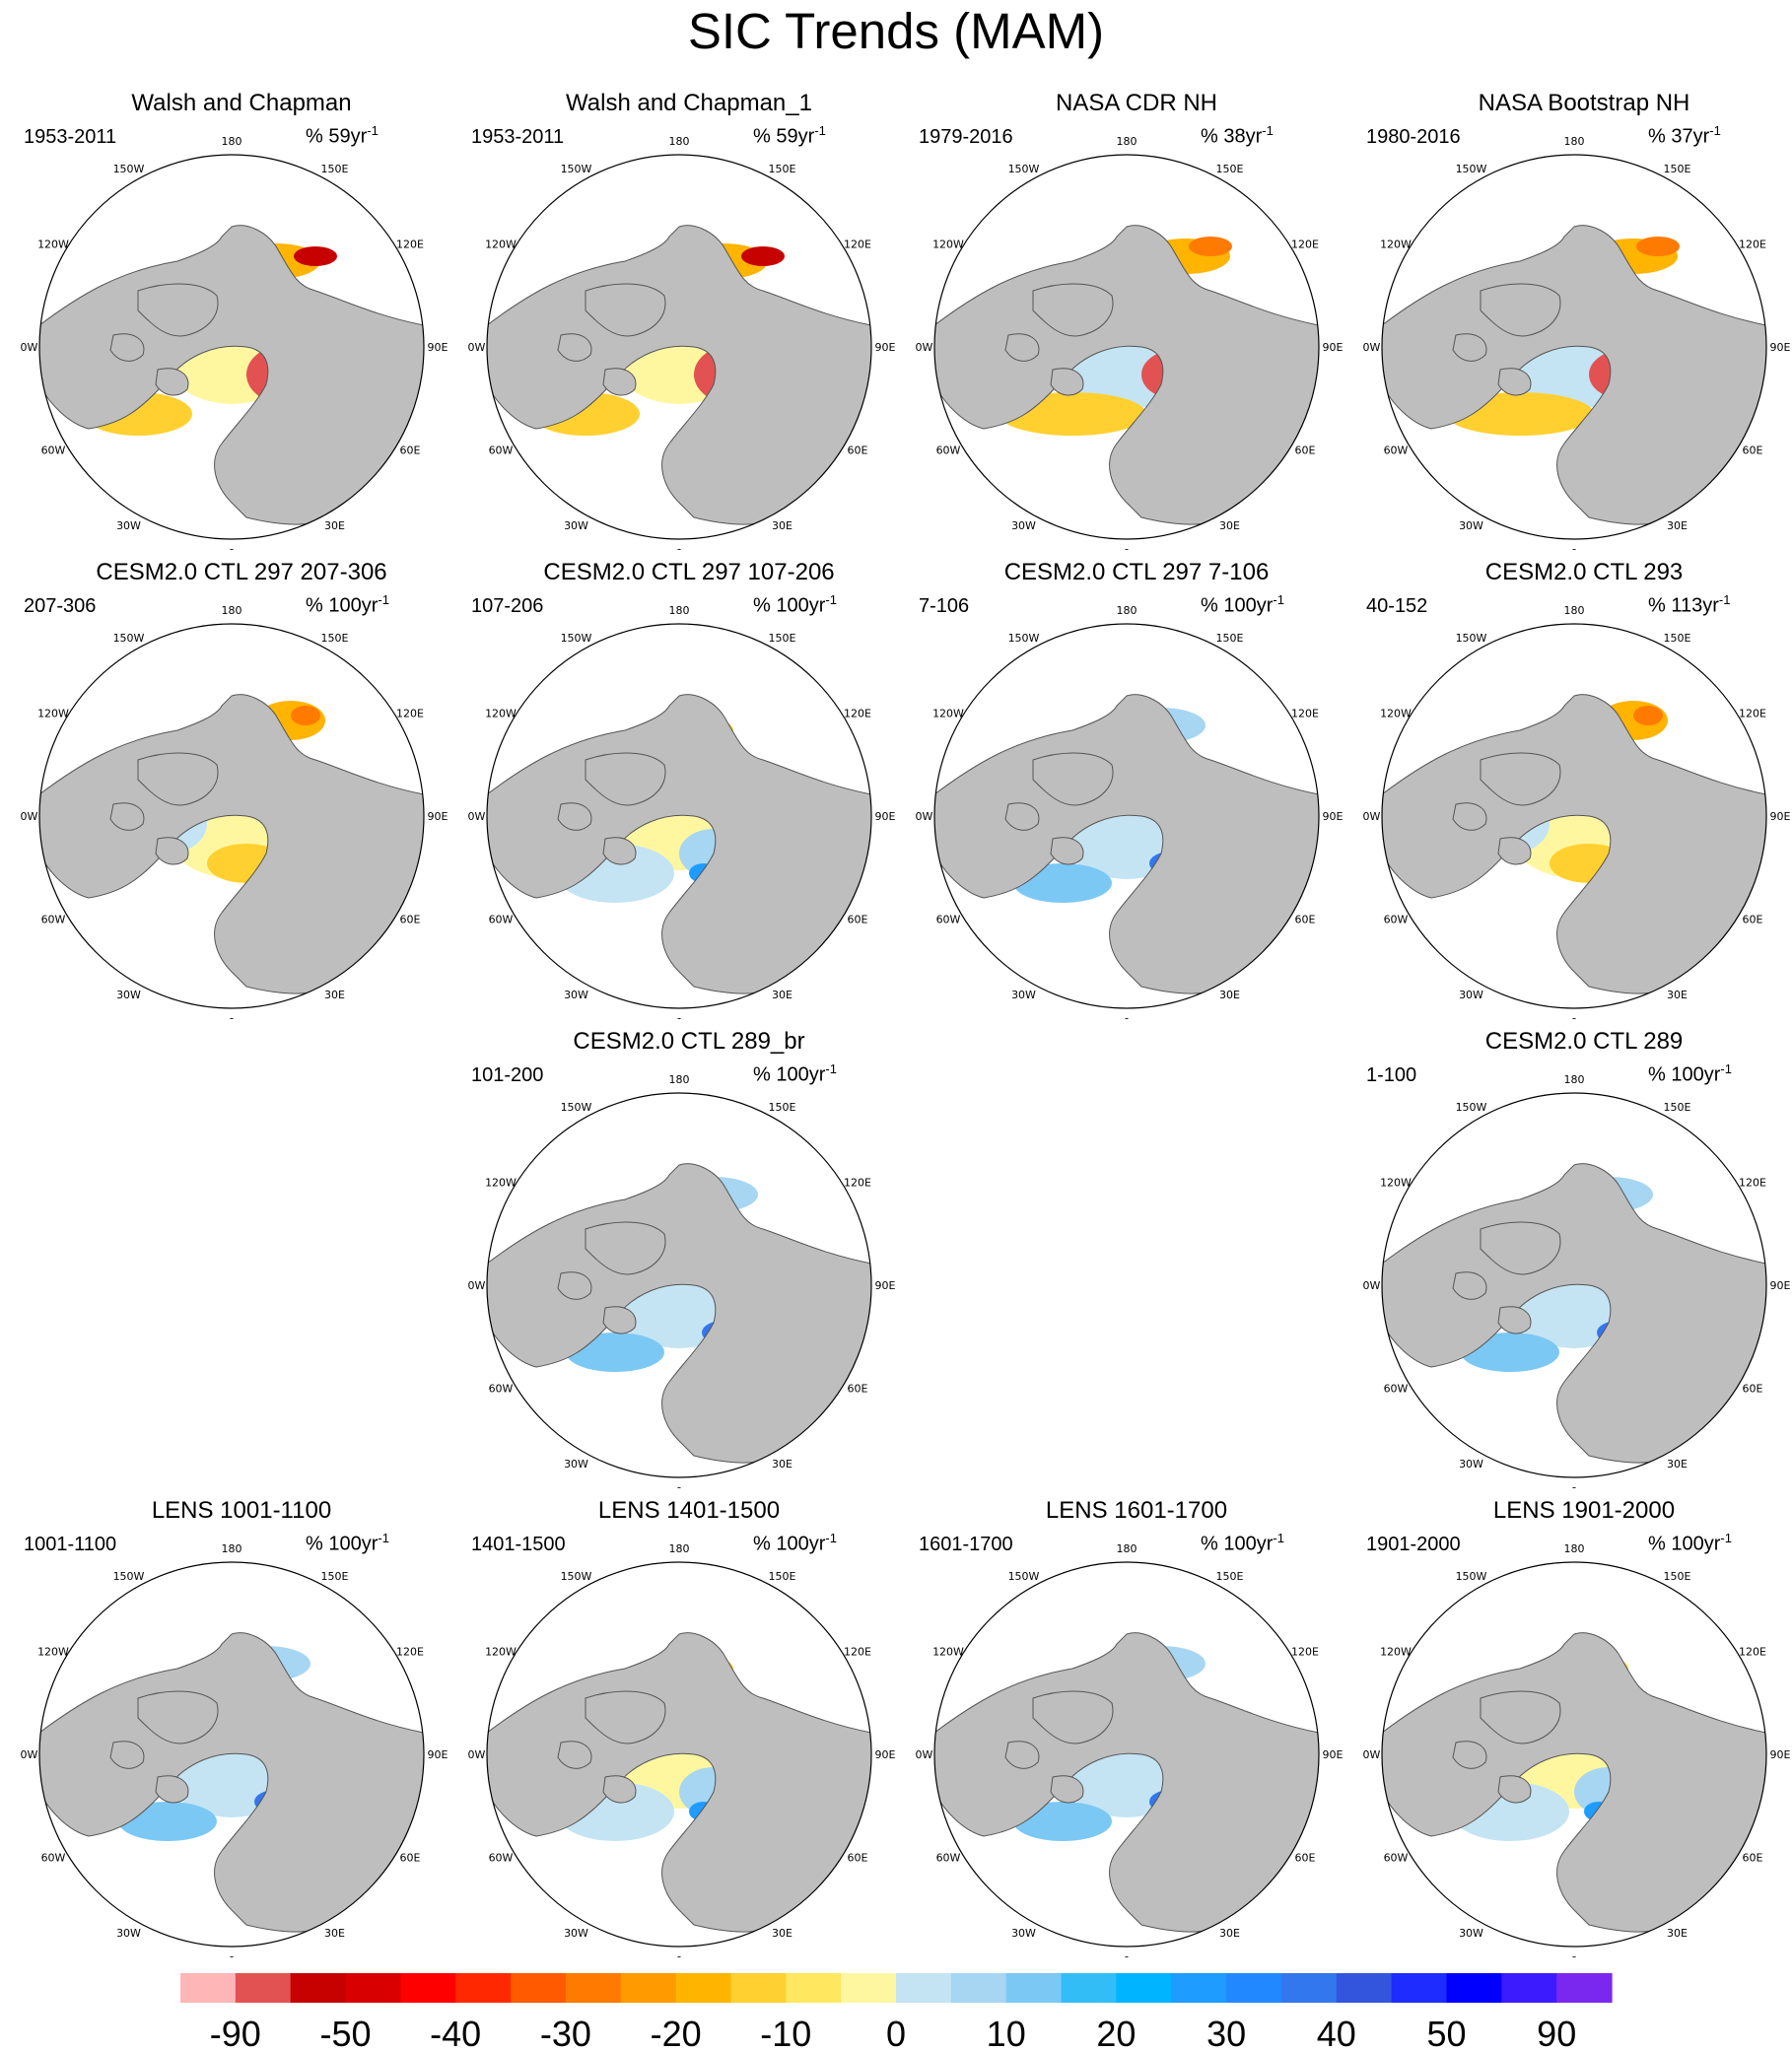  Describe the element at coordinates (347, 604) in the screenshot. I see `panel-units: % 100yr-1` at that location.